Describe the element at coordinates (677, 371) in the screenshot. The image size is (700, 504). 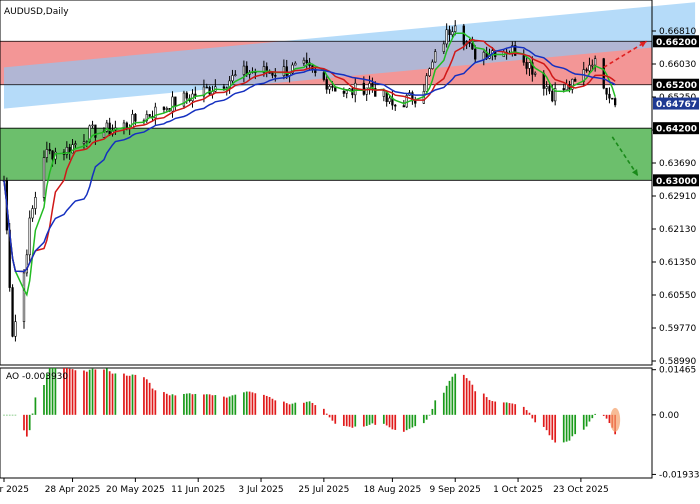
I see `ao-tick-label: 0.01465` at that location.